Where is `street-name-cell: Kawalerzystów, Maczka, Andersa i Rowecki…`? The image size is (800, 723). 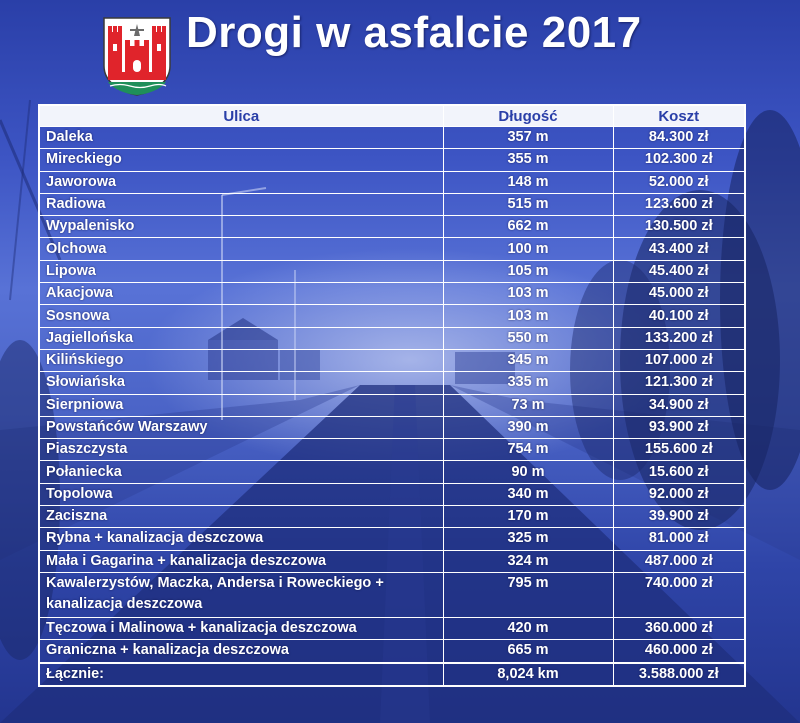
street-name-cell: Kawalerzystów, Maczka, Andersa i Rowecki… is located at coordinates (241, 594).